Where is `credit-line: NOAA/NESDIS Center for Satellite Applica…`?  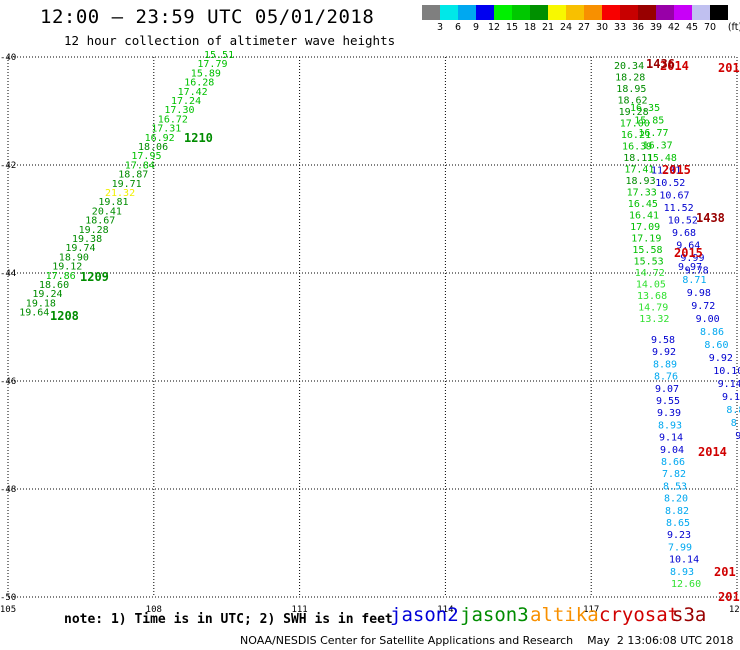
credit-line: NOAA/NESDIS Center for Satellite Applica… is located at coordinates (487, 640).